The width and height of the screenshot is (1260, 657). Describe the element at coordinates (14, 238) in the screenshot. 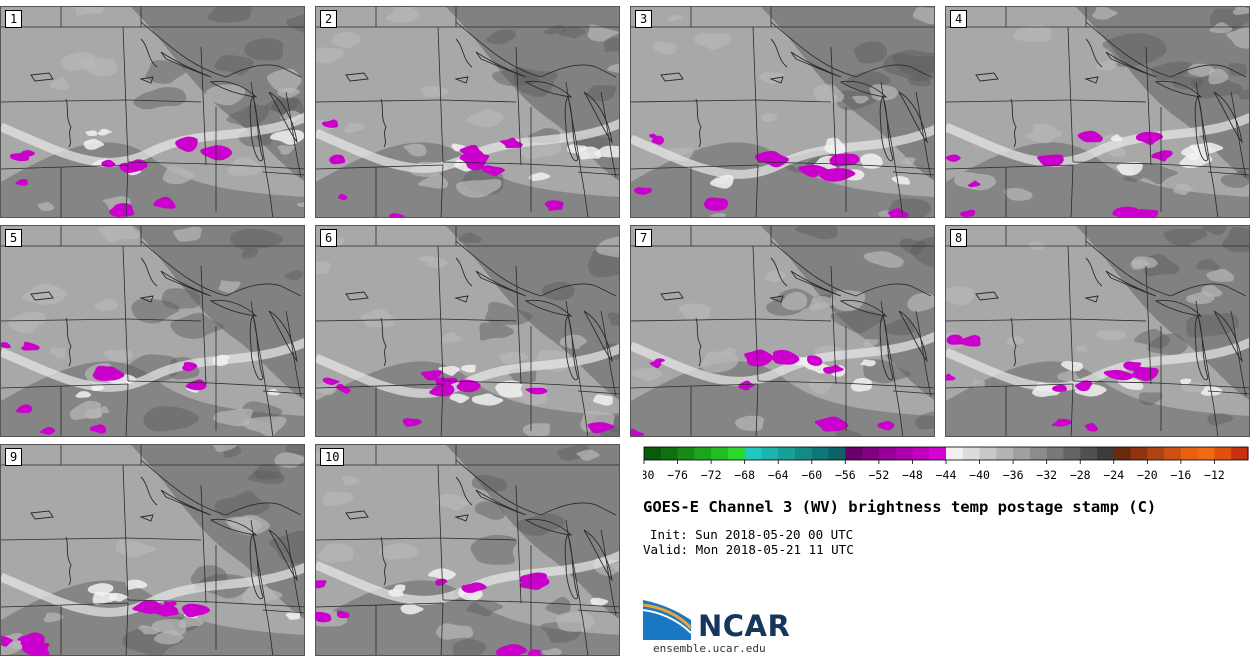

I see `panel-label: 5` at that location.